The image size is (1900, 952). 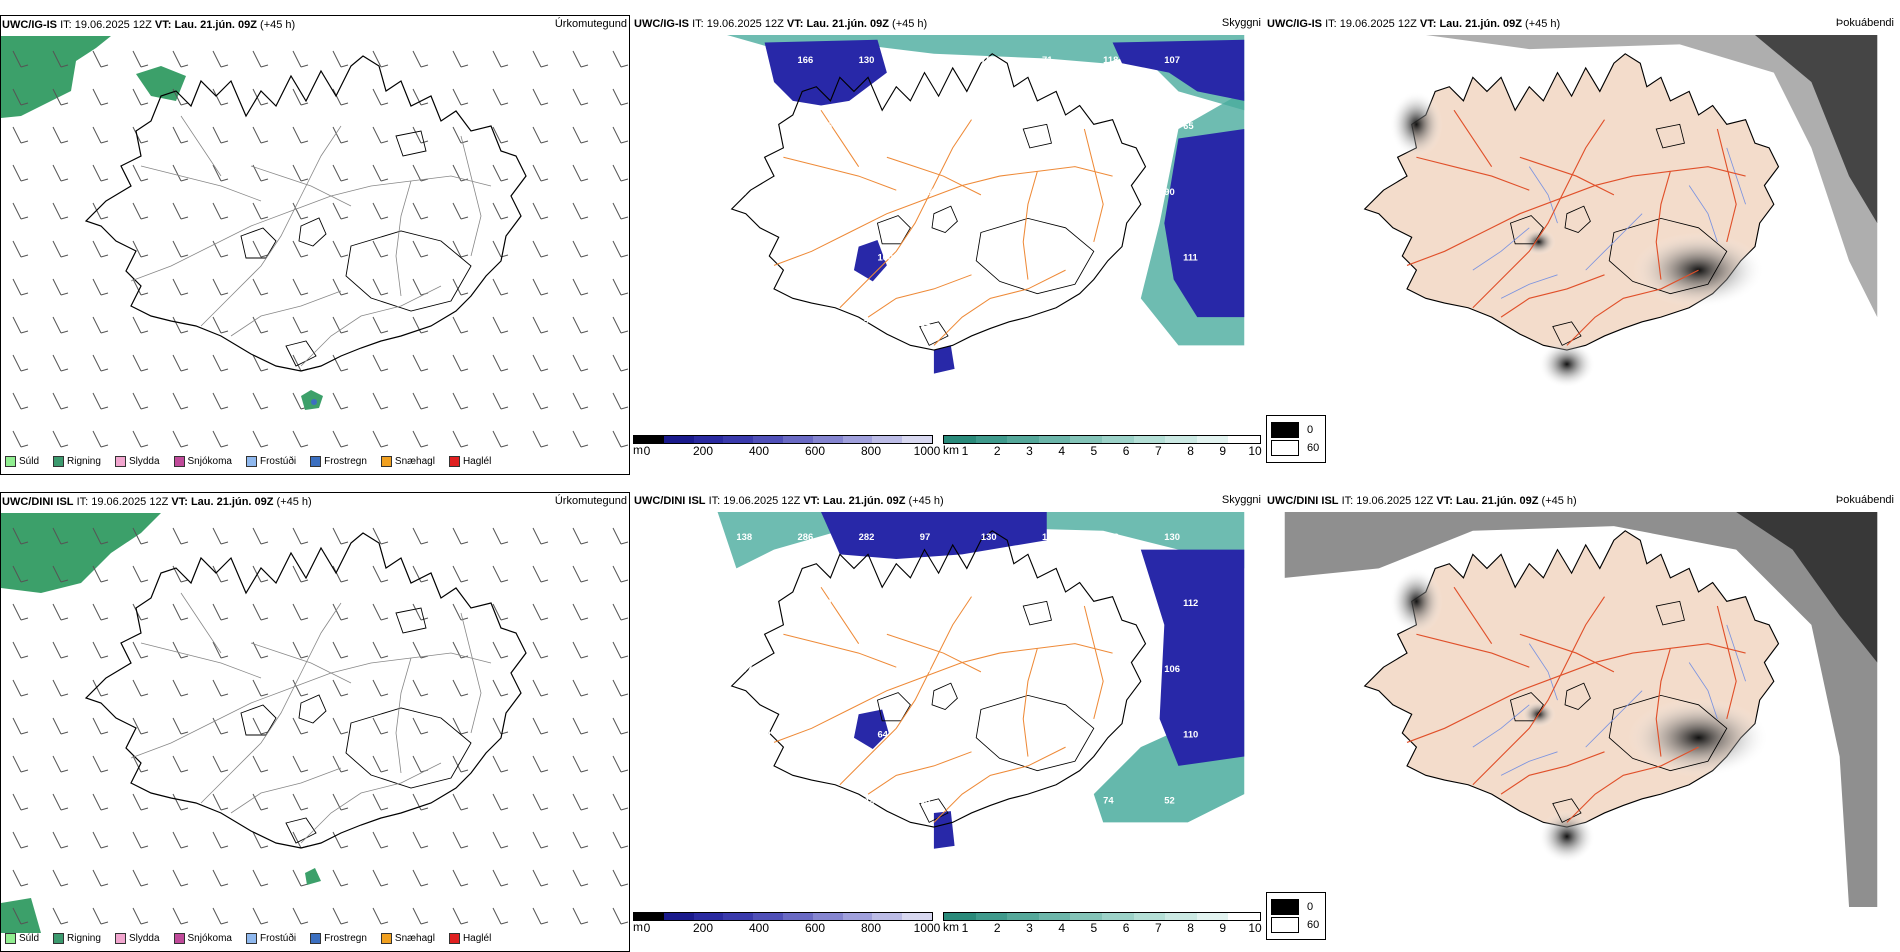 What do you see at coordinates (815, 928) in the screenshot?
I see `colorbar-tick-label: 600` at bounding box center [815, 928].